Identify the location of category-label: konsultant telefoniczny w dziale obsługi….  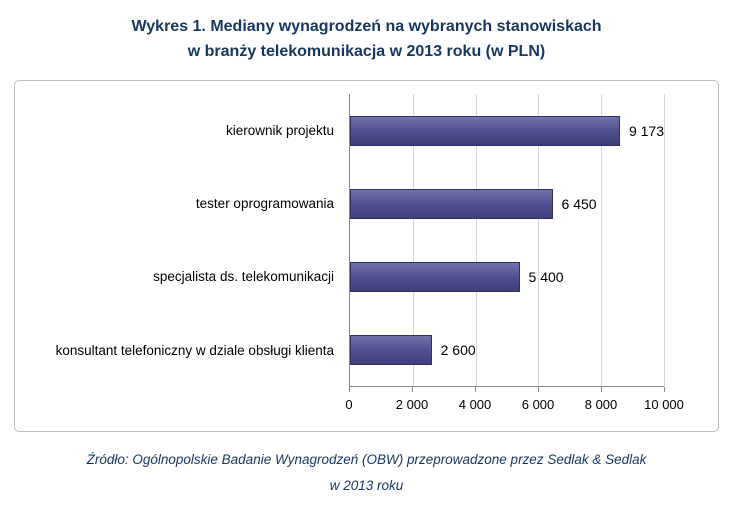
(194, 350).